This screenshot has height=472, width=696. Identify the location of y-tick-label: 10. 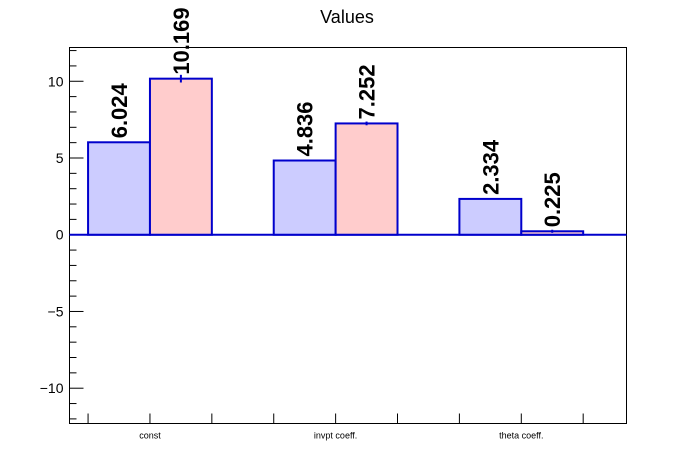
(56, 81).